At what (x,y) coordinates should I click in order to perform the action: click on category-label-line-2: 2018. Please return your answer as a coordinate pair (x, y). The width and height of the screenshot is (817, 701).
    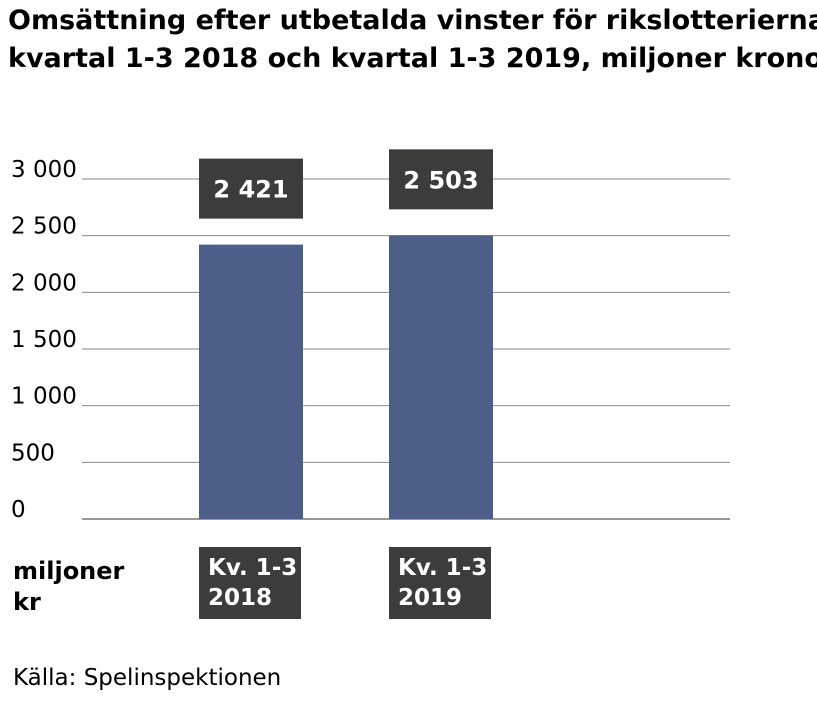
    Looking at the image, I should click on (240, 598).